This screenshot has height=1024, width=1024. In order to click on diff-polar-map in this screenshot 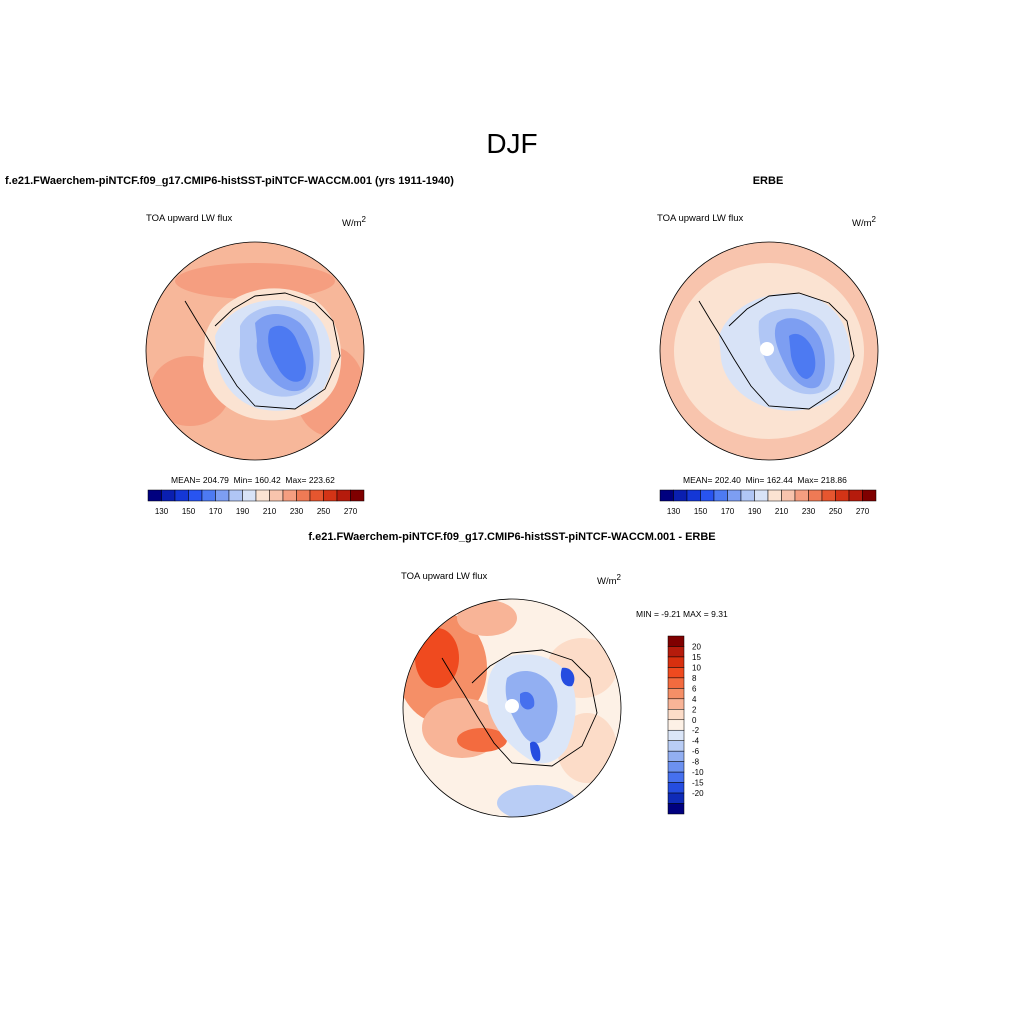, I will do `click(512, 708)`.